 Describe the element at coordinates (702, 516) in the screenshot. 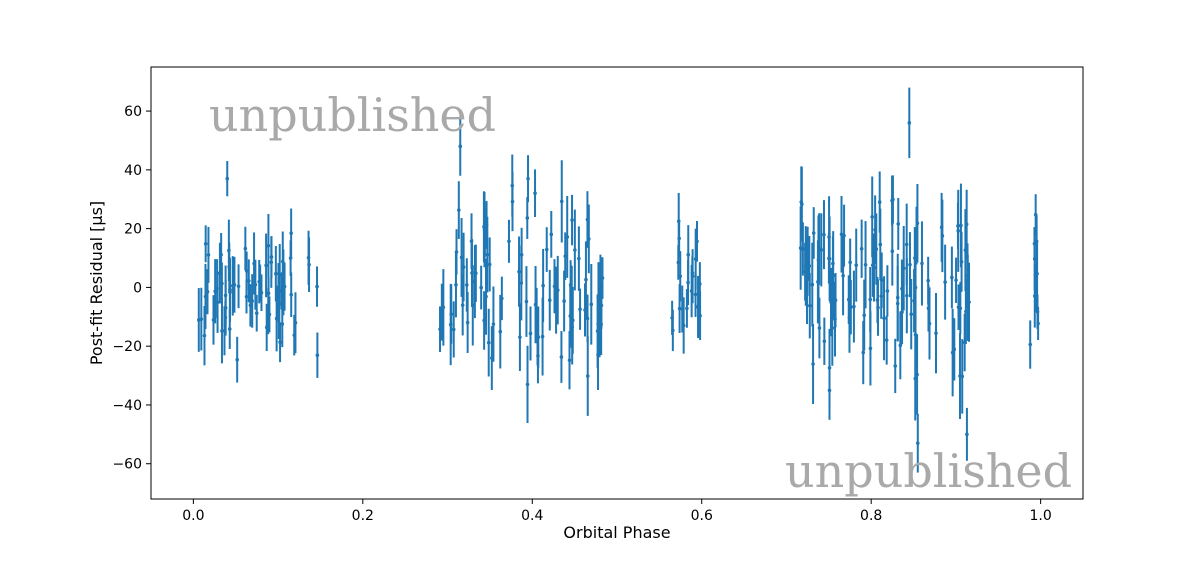

I see `x-tick-label: 0.6` at that location.